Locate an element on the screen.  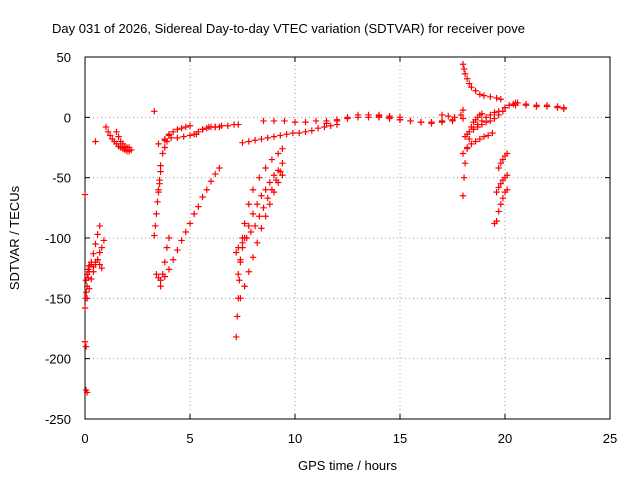
y-tick-label: 0 is located at coordinates (67, 117).